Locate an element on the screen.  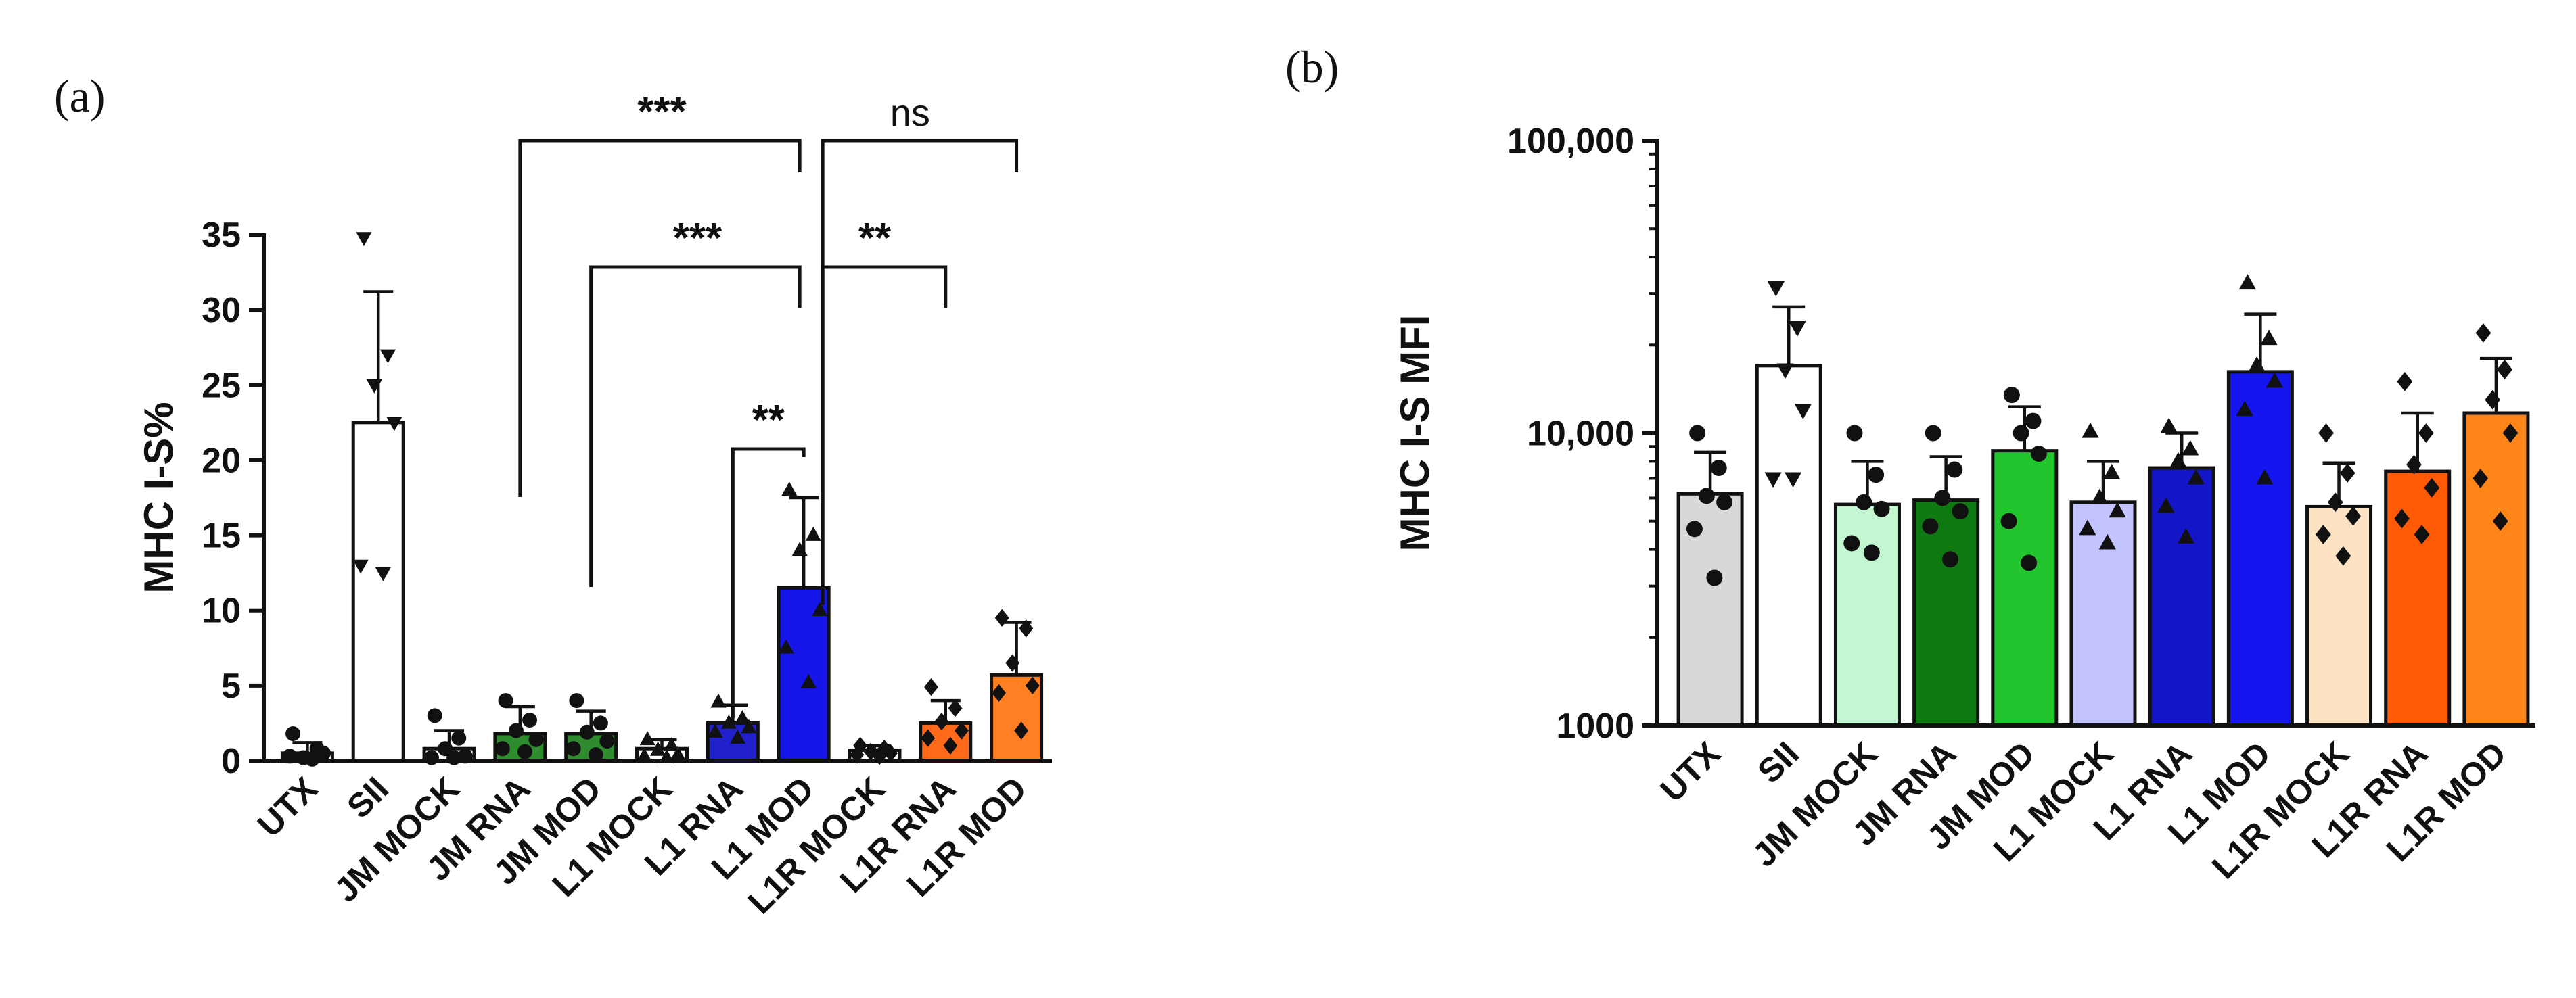
bar-l1r-rna is located at coordinates (2418, 598).